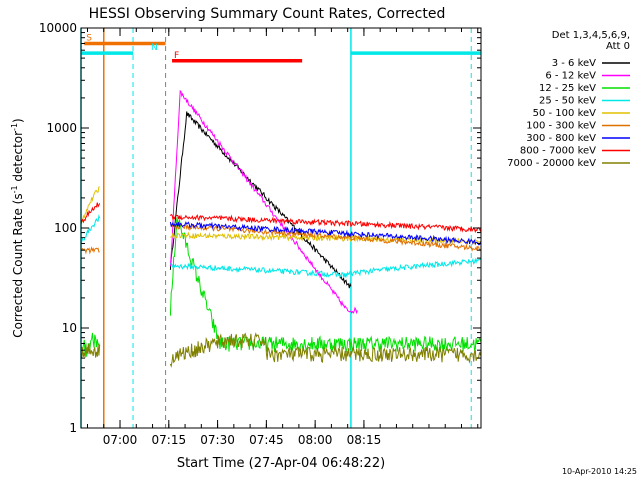  Describe the element at coordinates (558, 151) in the screenshot. I see `legend-label-7: 800 - 7000 keV` at that location.